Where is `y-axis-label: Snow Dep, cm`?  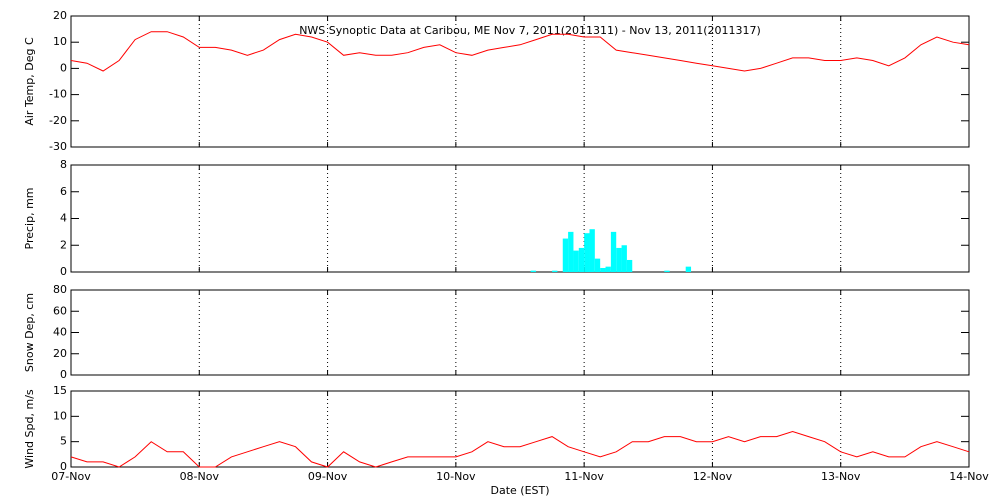
y-axis-label: Snow Dep, cm is located at coordinates (29, 332).